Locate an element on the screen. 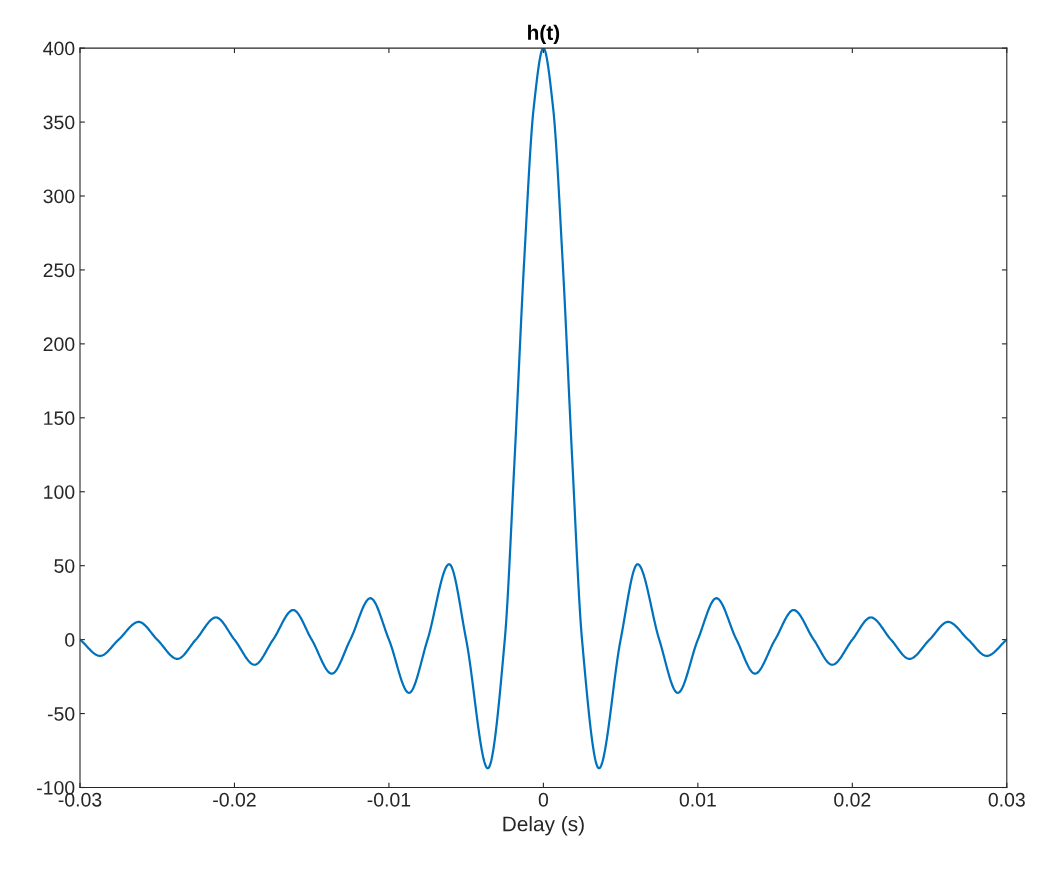  y-tick-label: 100 is located at coordinates (59, 492).